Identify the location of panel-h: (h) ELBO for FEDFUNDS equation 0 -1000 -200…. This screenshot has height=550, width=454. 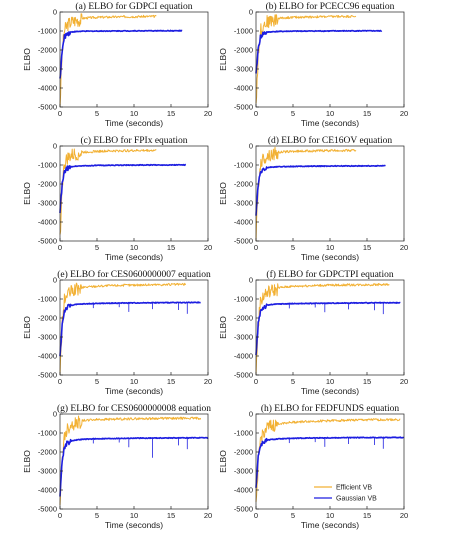
(313, 466).